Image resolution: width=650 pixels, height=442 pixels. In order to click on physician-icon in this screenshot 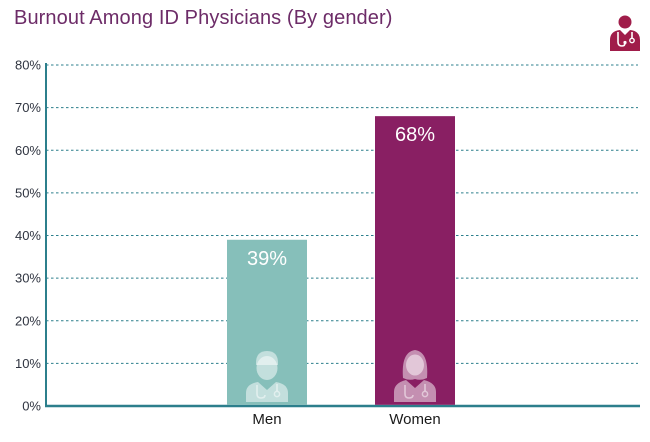, I will do `click(625, 33)`.